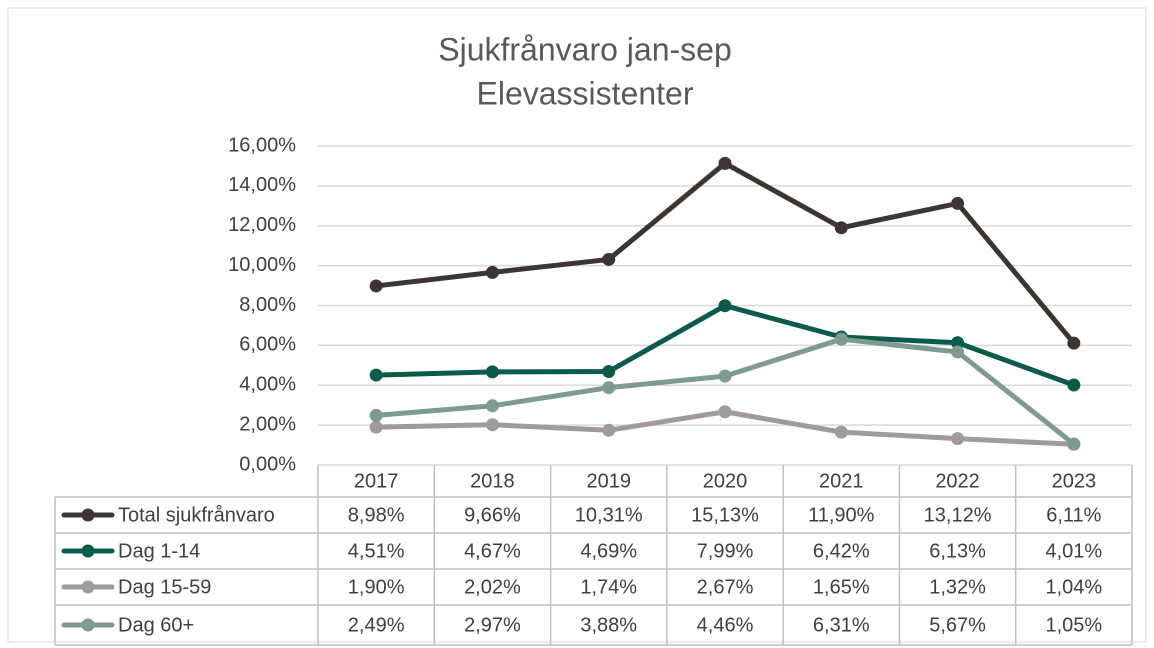 The width and height of the screenshot is (1154, 648). Describe the element at coordinates (725, 481) in the screenshot. I see `x-tick-label: 2020` at that location.